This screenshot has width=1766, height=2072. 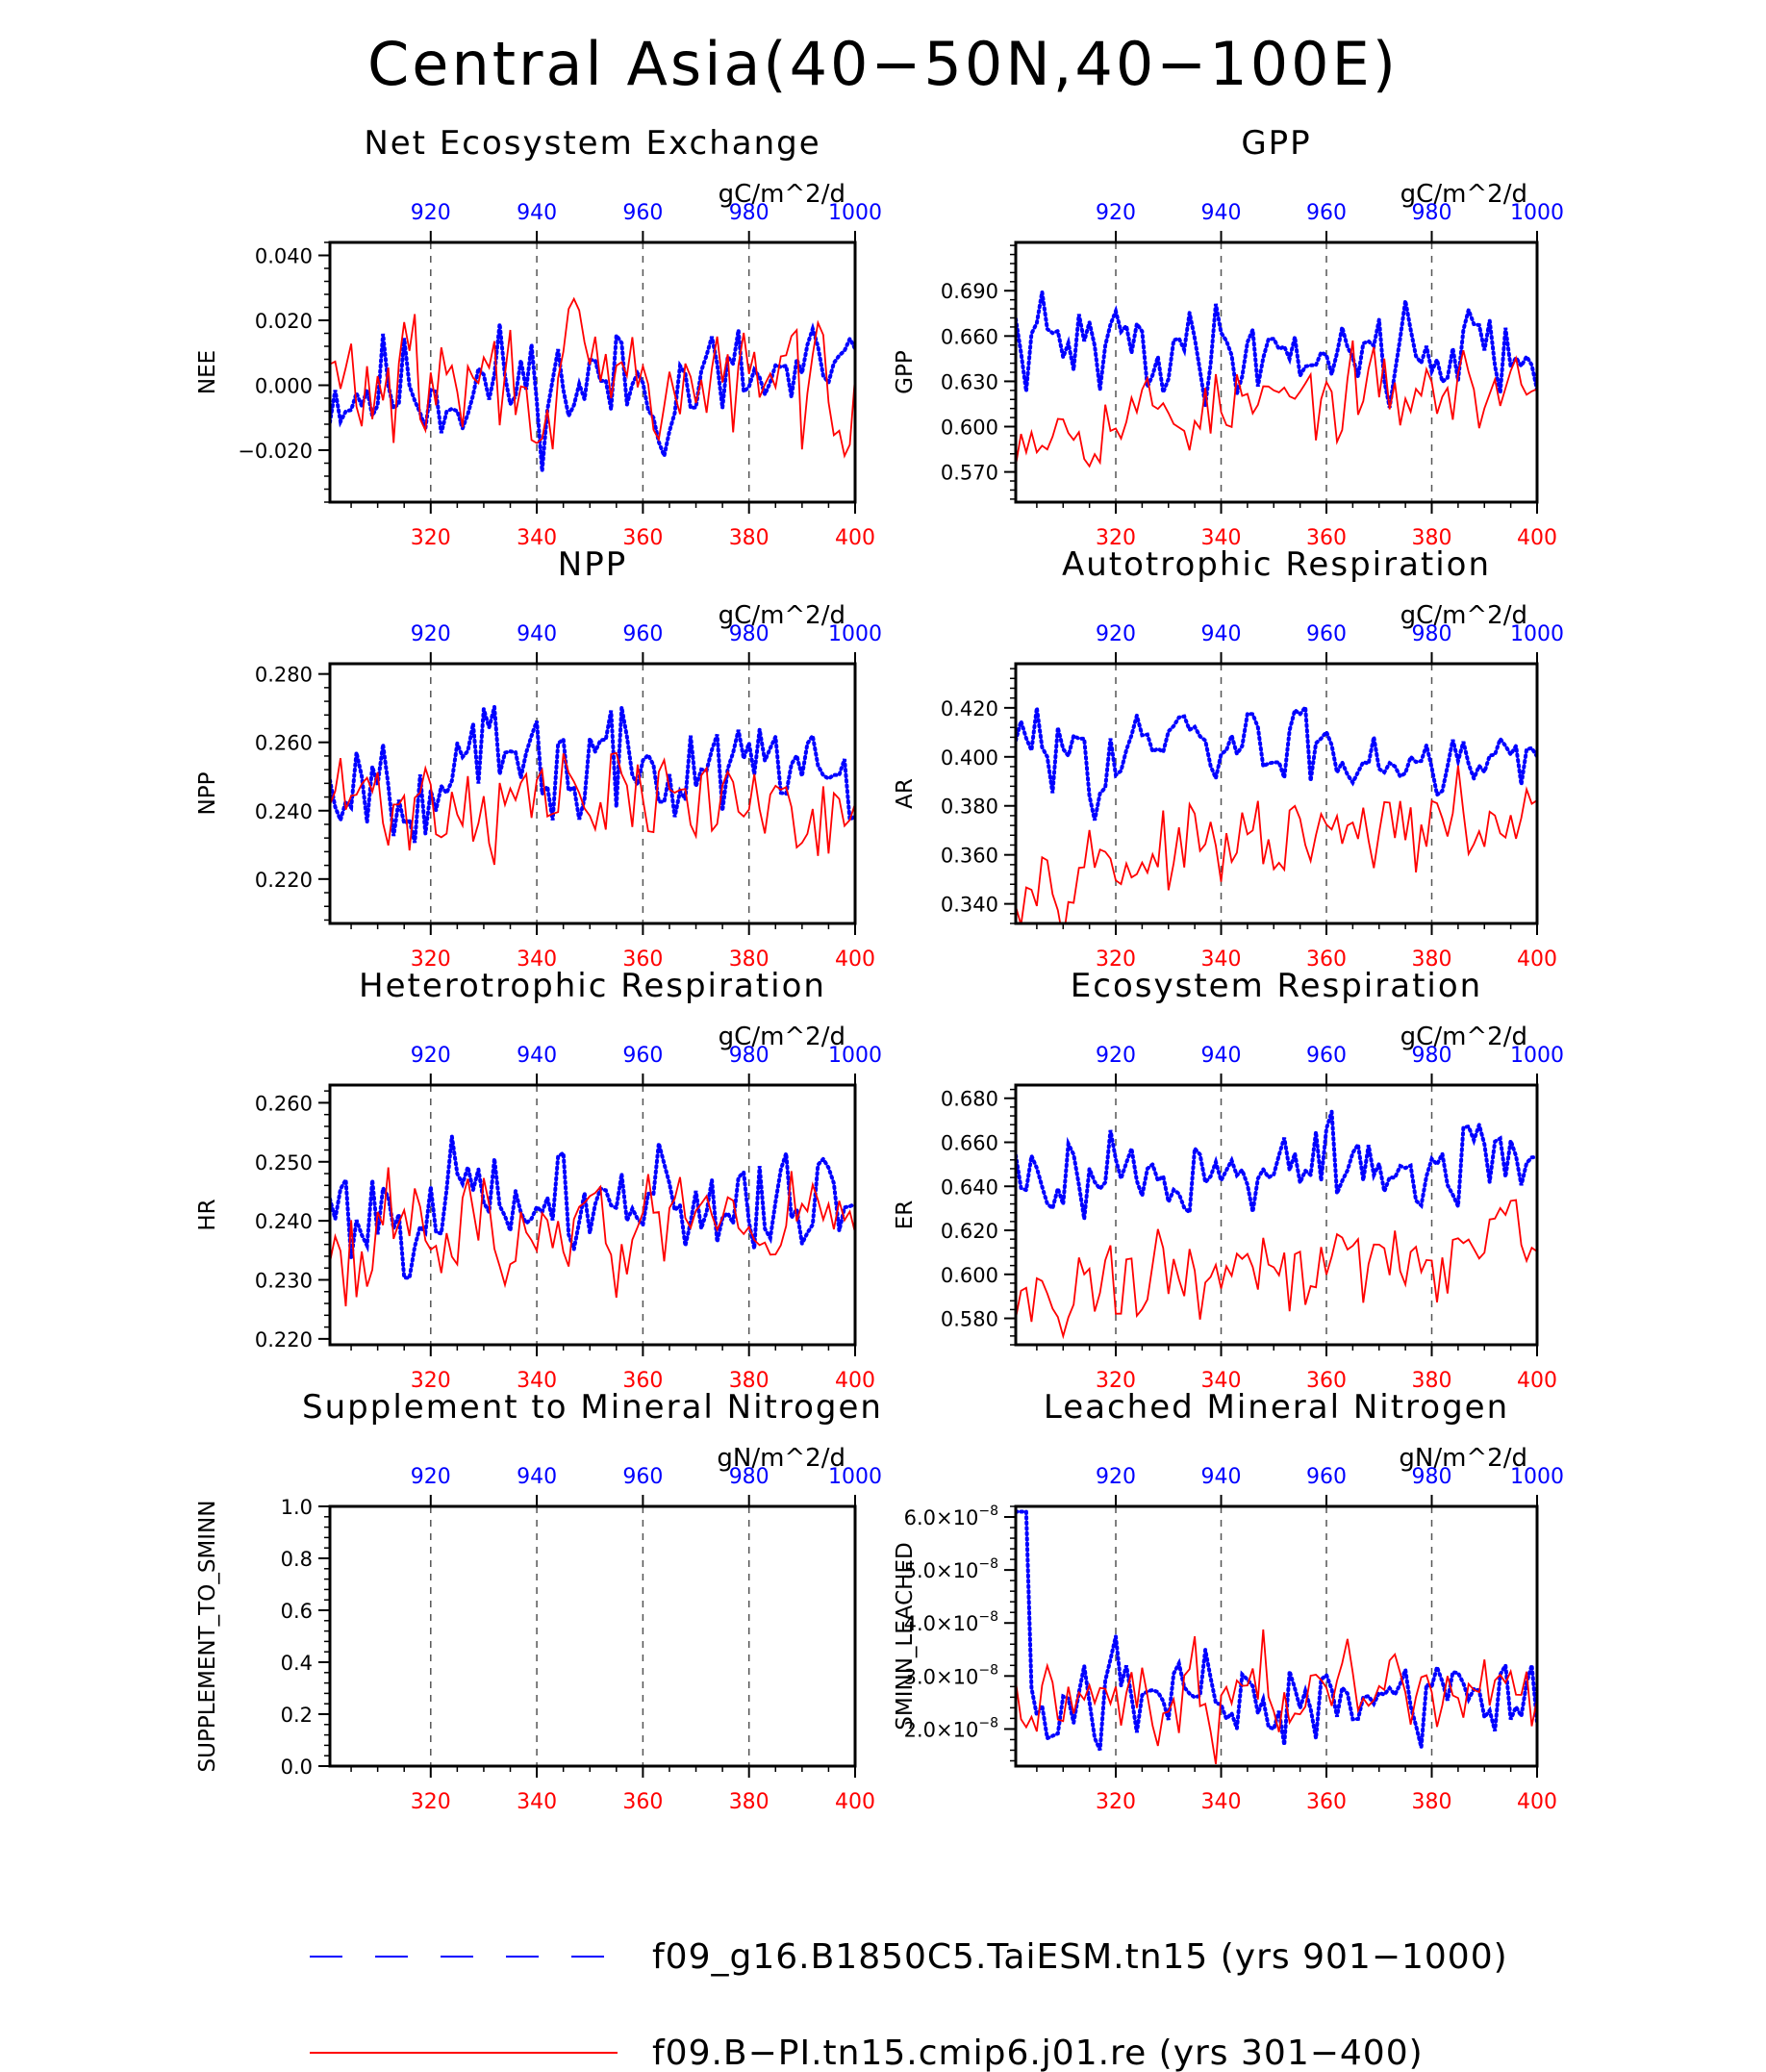 What do you see at coordinates (905, 372) in the screenshot?
I see `y-axis-label: GPP` at bounding box center [905, 372].